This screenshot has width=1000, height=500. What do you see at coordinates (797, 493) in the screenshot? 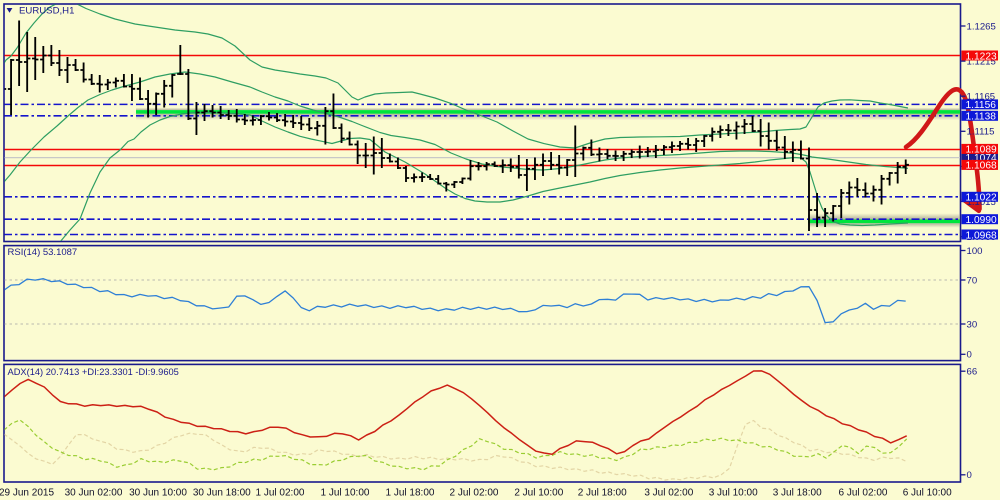
I see `svg-text: 3 Jul 18:00` at bounding box center [797, 493].